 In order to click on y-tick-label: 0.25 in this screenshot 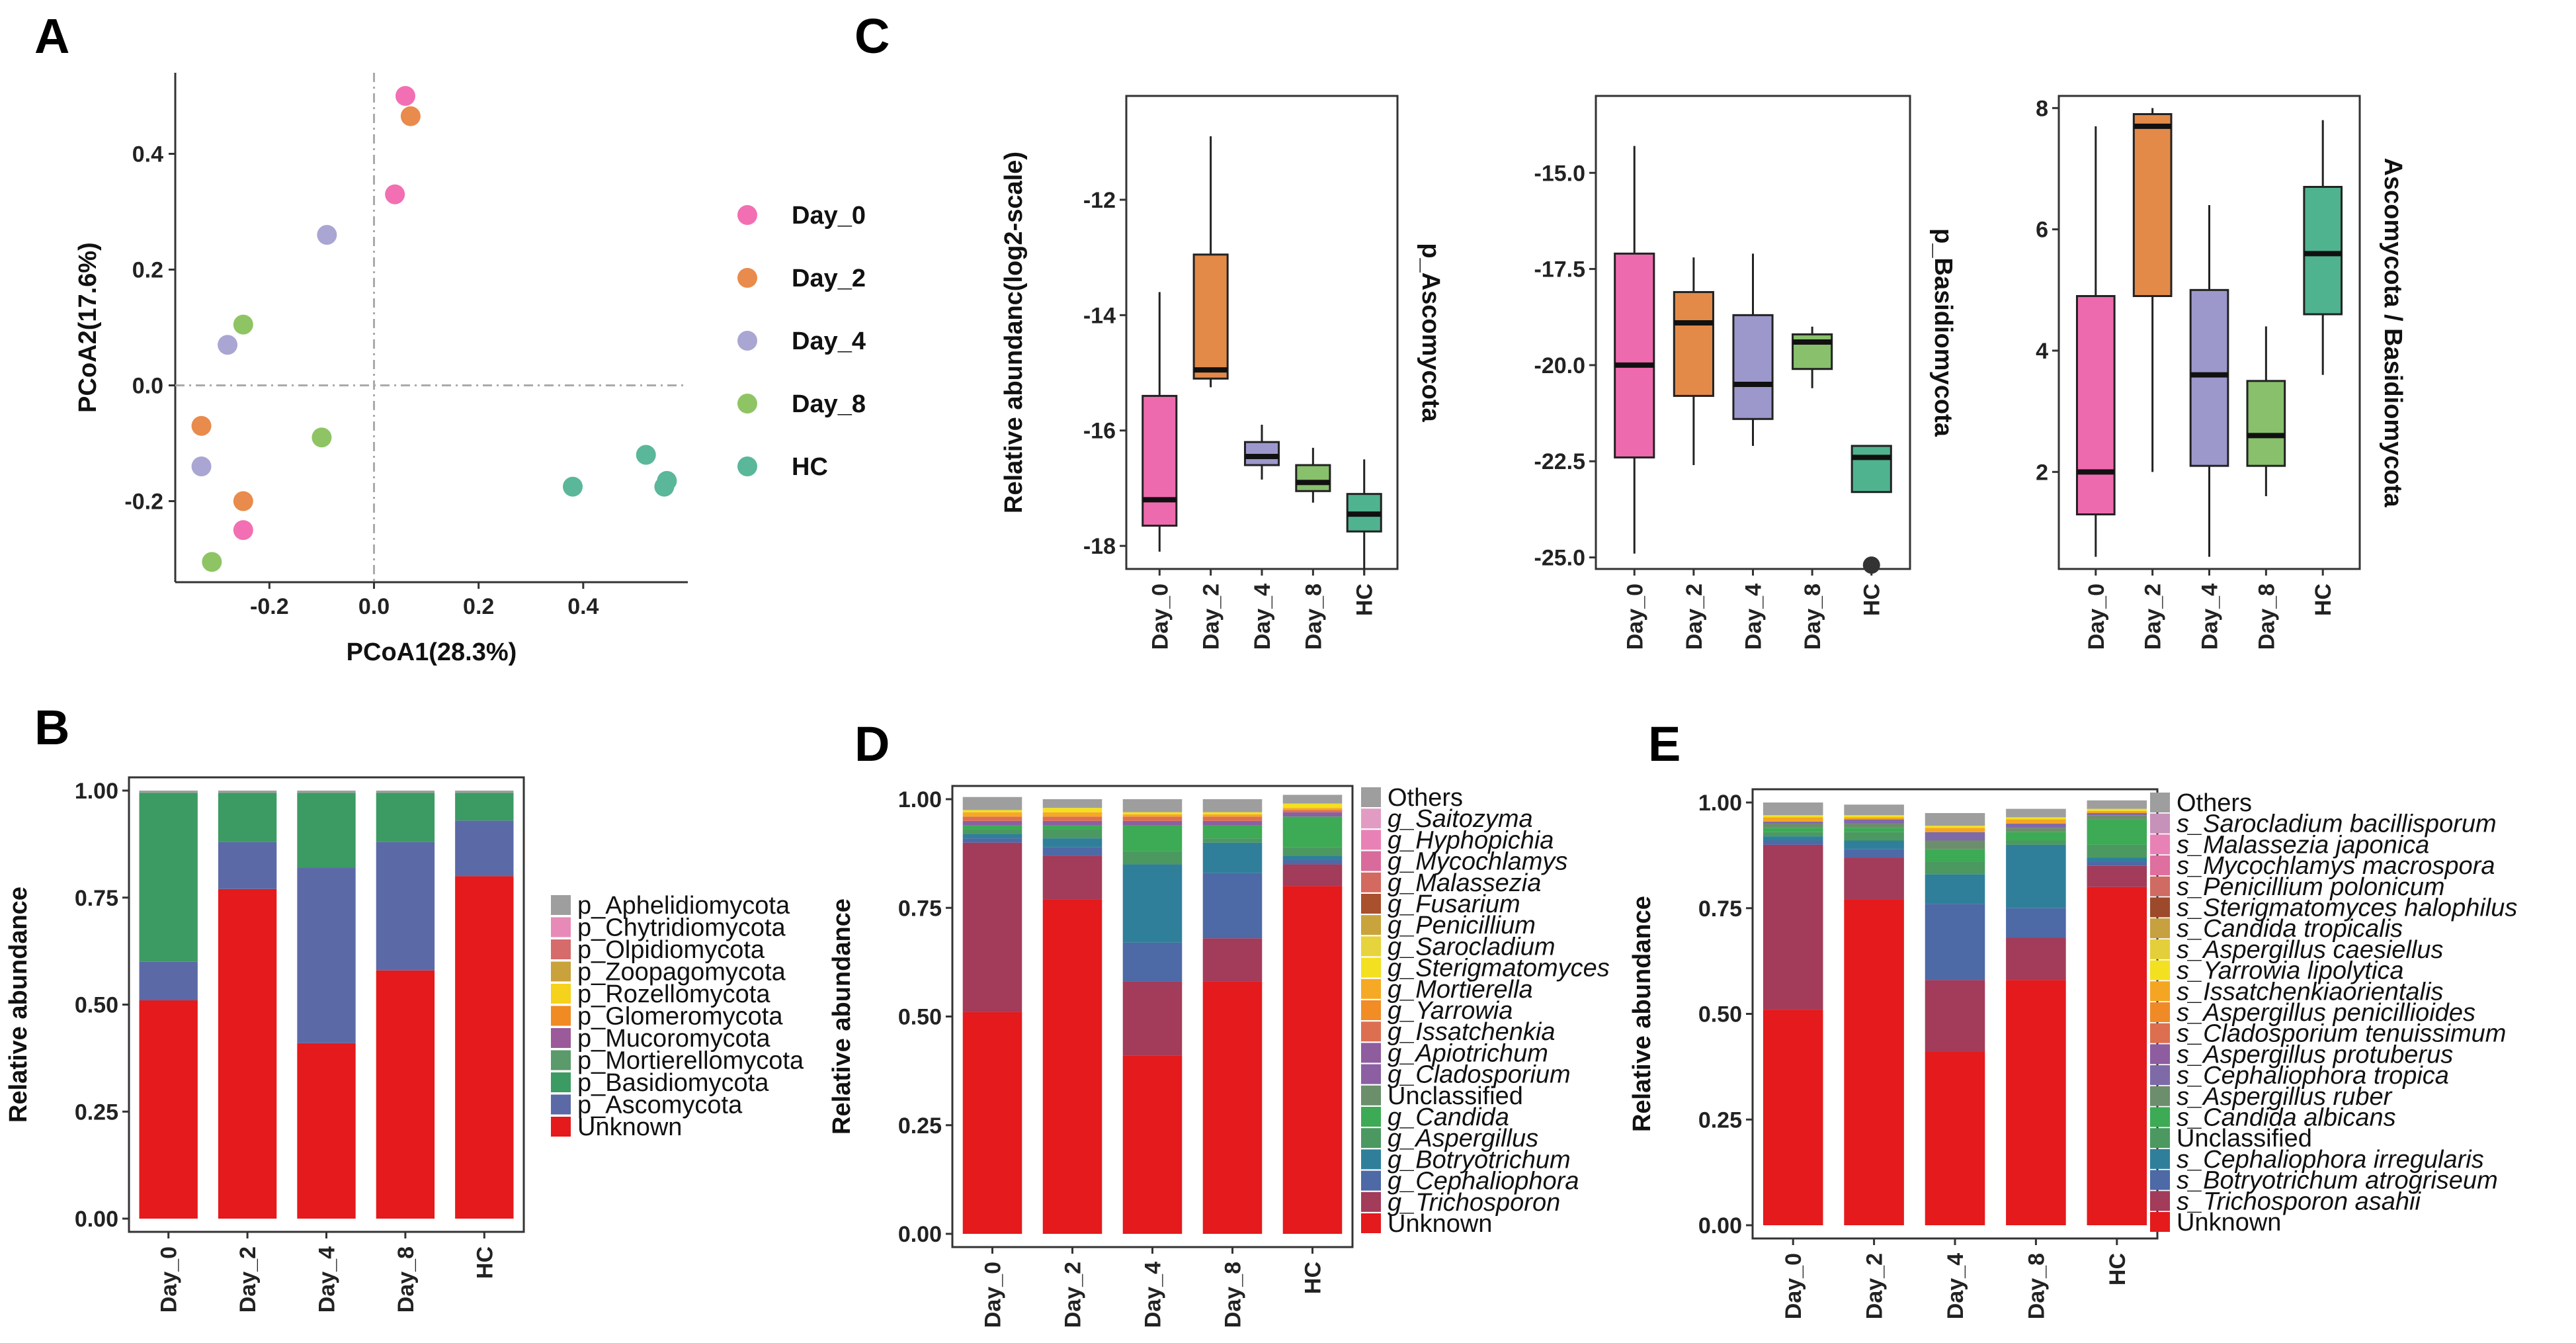, I will do `click(96, 1112)`.